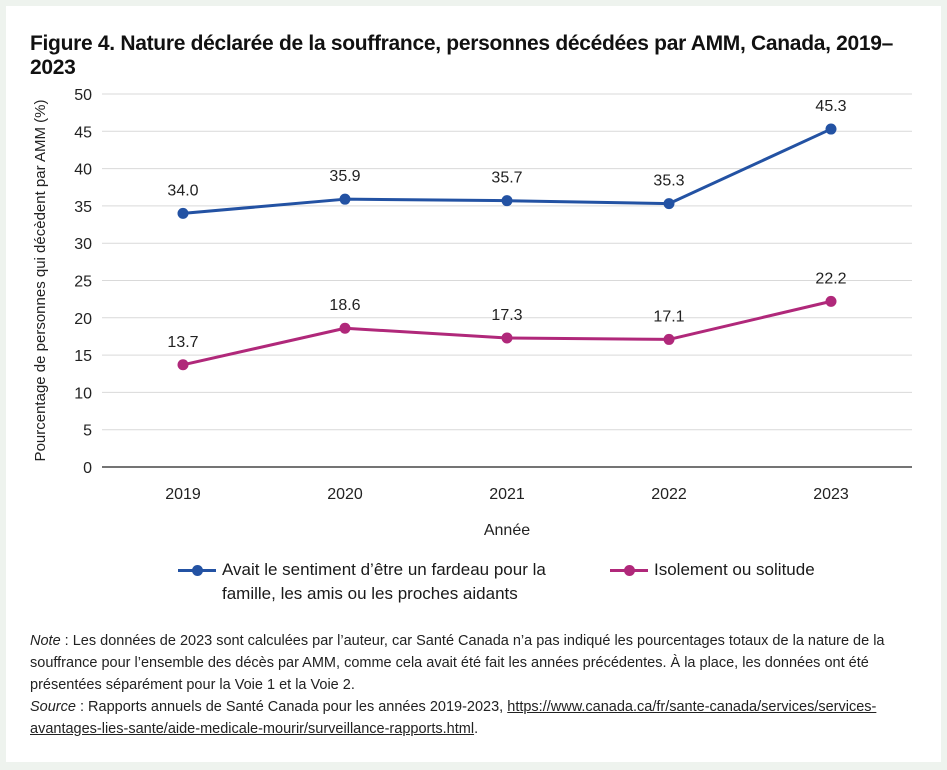 Image resolution: width=947 pixels, height=770 pixels. What do you see at coordinates (83, 282) in the screenshot?
I see `y-tick-label: 25` at bounding box center [83, 282].